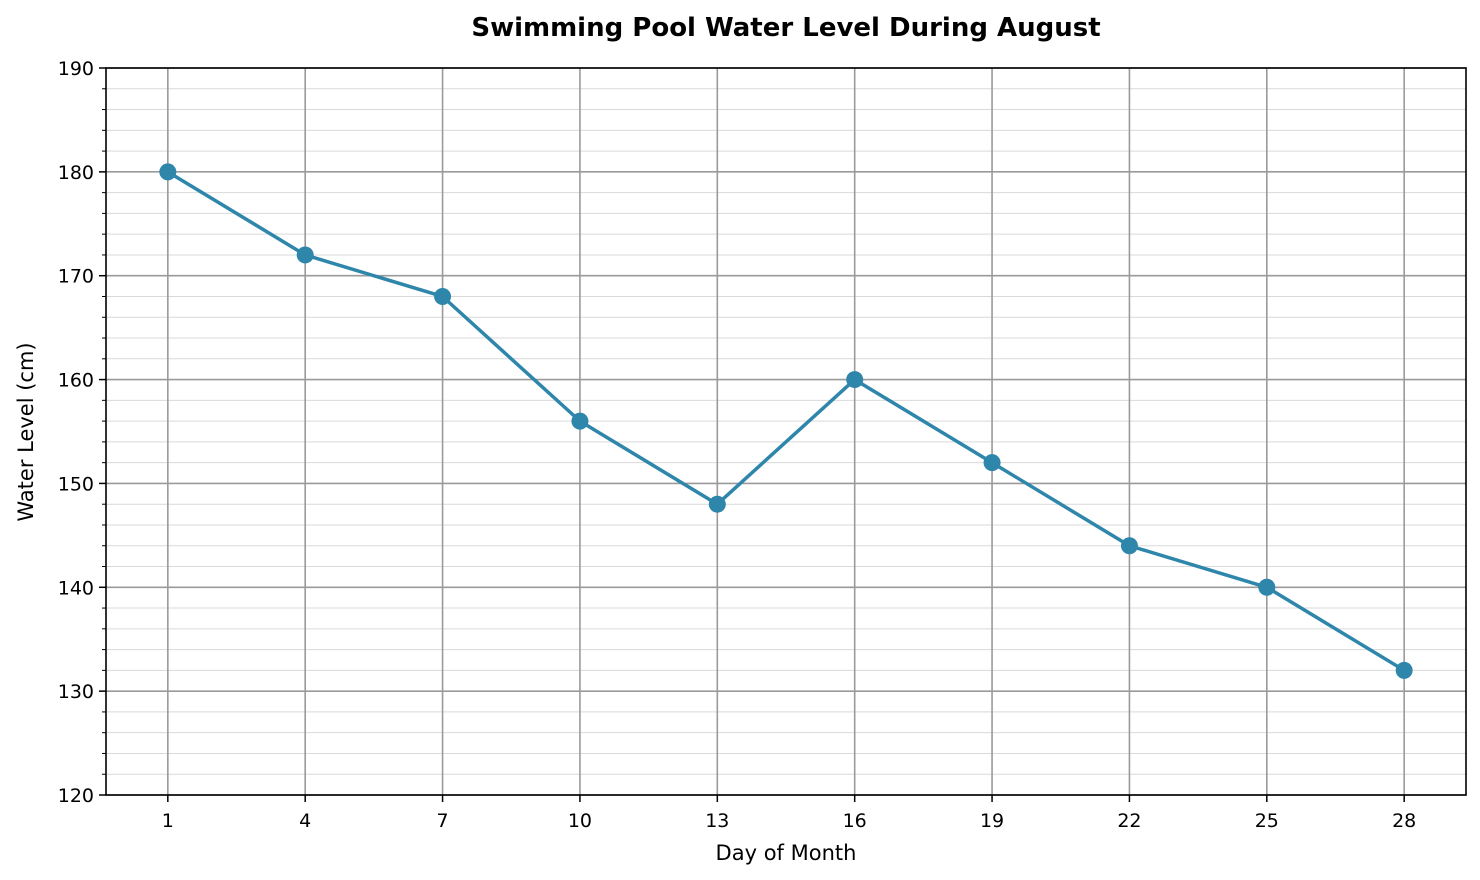 This screenshot has width=1480, height=880. Describe the element at coordinates (26, 431) in the screenshot. I see `y-axis-label: Water Level (cm)` at that location.